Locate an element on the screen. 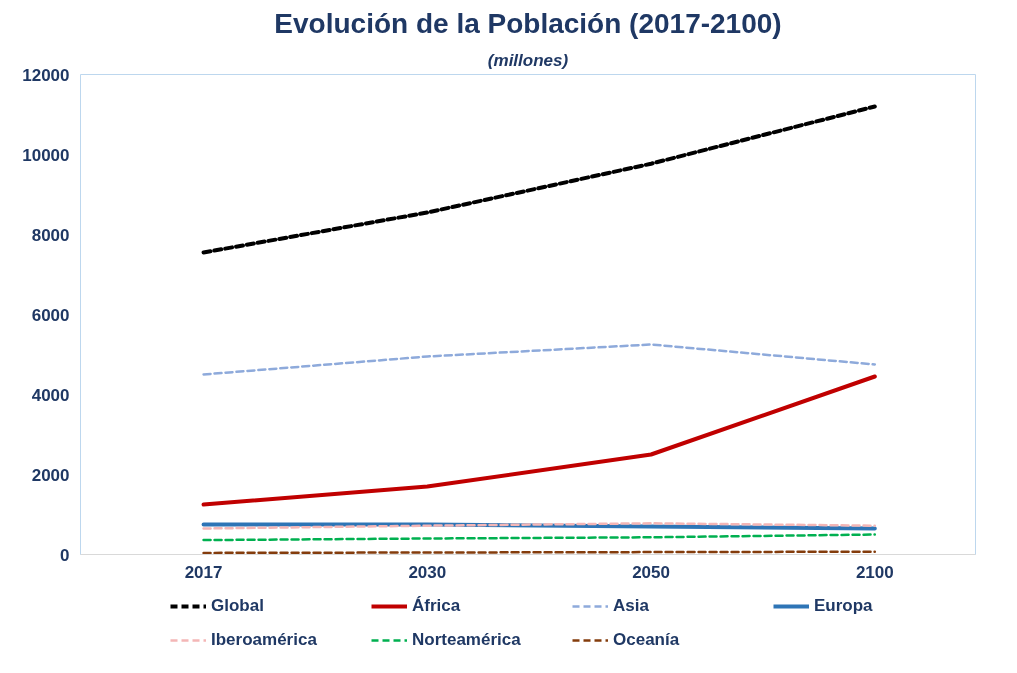 This screenshot has width=1017, height=673. x-tick-label: 2100 is located at coordinates (874, 572).